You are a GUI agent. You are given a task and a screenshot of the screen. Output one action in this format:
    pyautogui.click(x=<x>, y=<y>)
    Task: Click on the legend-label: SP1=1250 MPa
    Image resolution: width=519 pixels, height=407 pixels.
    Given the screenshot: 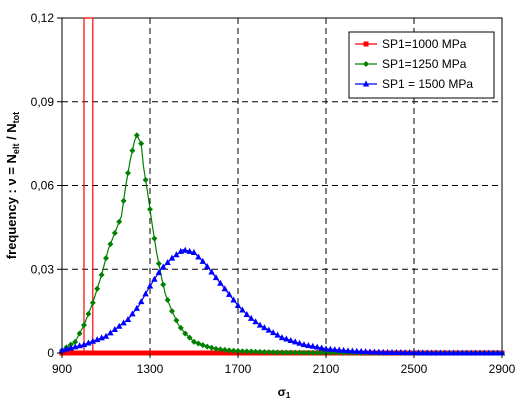 What is the action you would take?
    pyautogui.click(x=424, y=64)
    